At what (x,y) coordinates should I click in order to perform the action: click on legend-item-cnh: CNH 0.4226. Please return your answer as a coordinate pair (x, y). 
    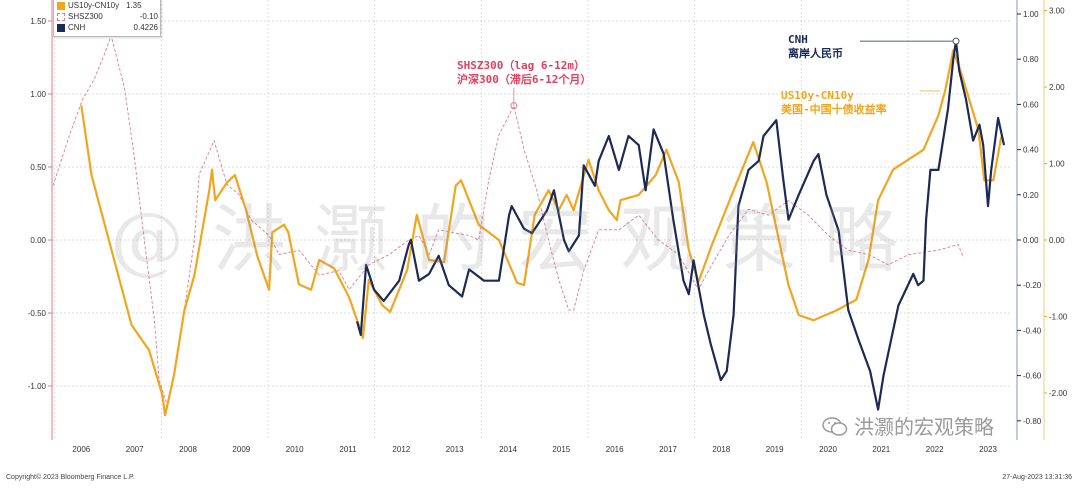
    Looking at the image, I should click on (107, 27).